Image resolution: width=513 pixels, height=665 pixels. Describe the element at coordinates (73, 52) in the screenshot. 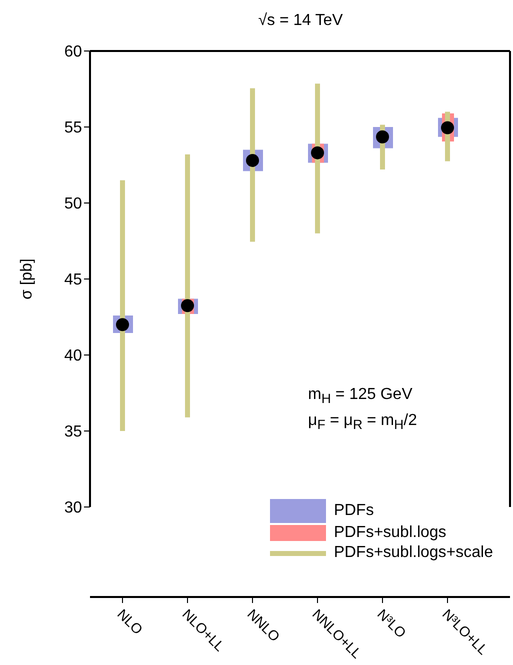

I see `y-tick-label: 60` at that location.